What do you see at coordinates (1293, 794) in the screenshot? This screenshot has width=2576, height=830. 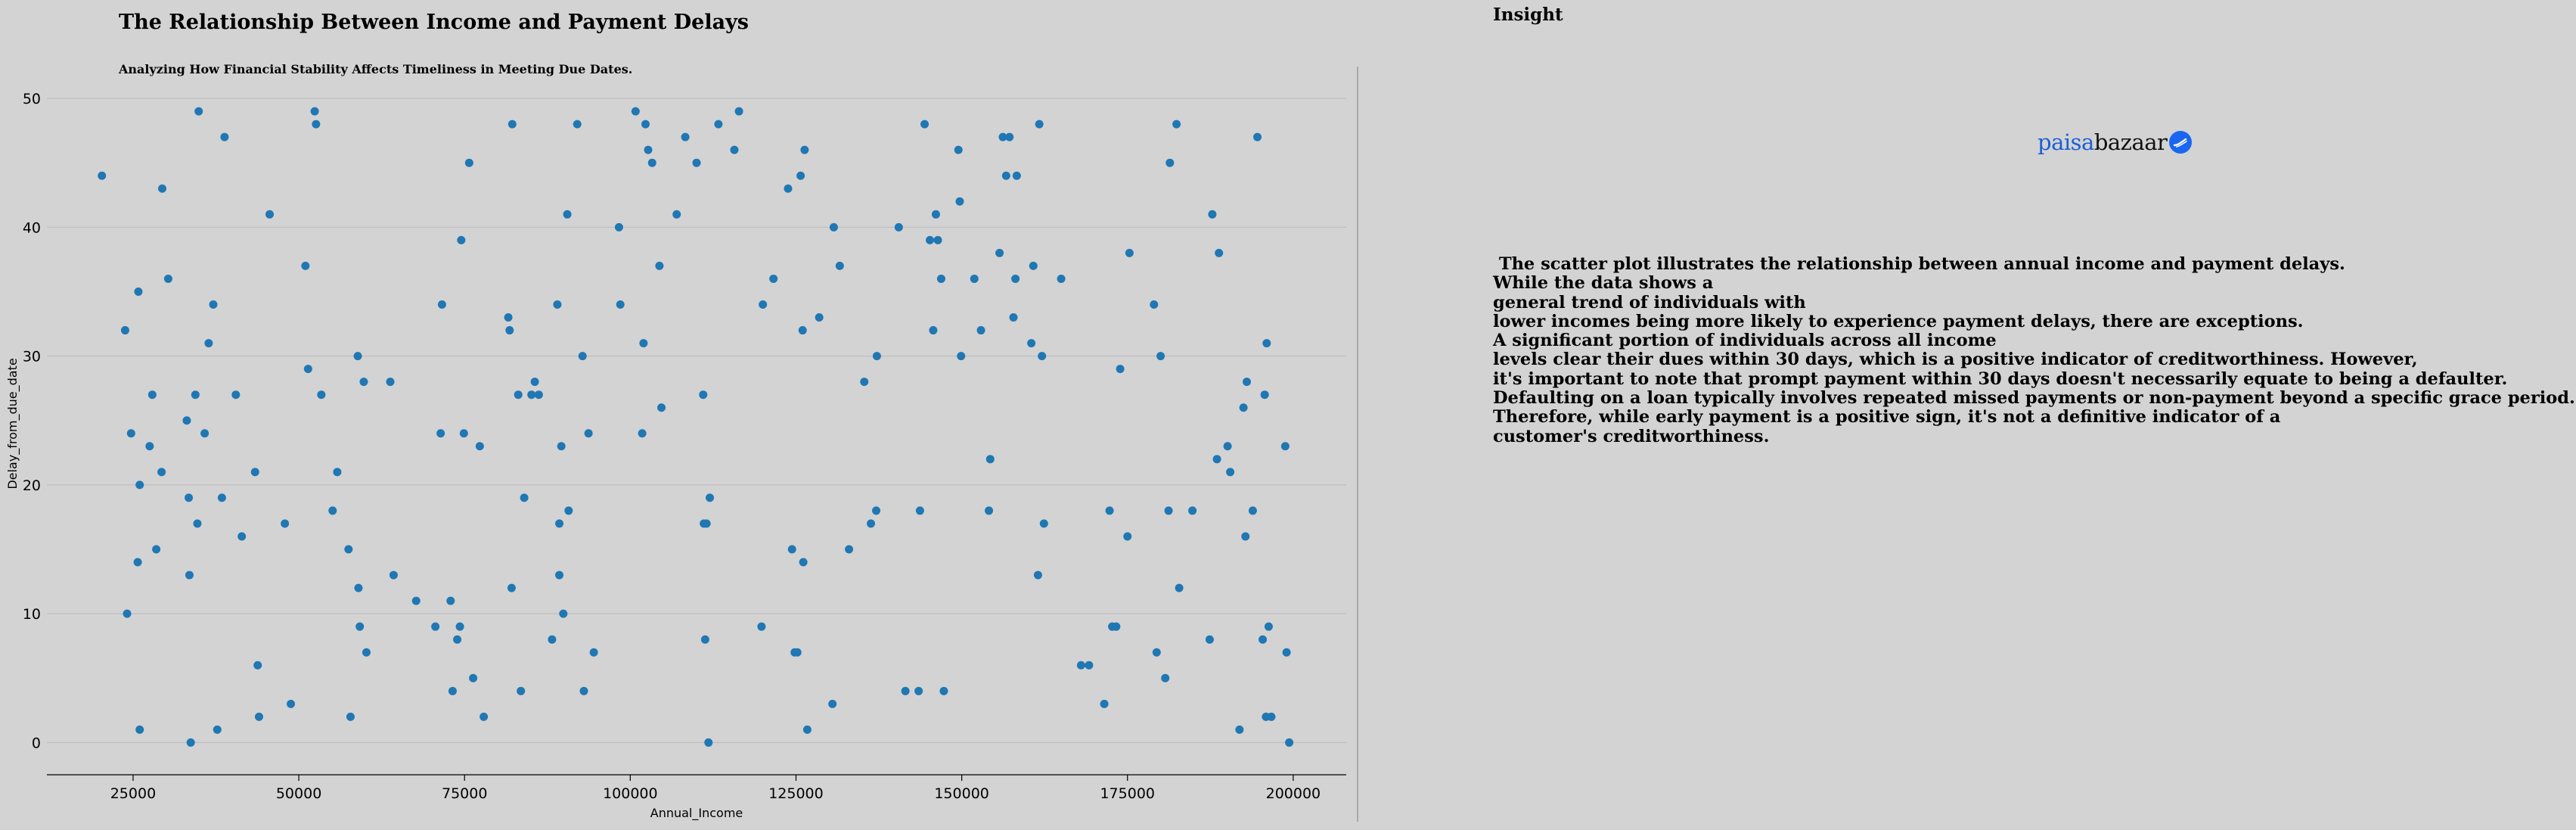 I see `x-tick-label: 200000` at bounding box center [1293, 794].